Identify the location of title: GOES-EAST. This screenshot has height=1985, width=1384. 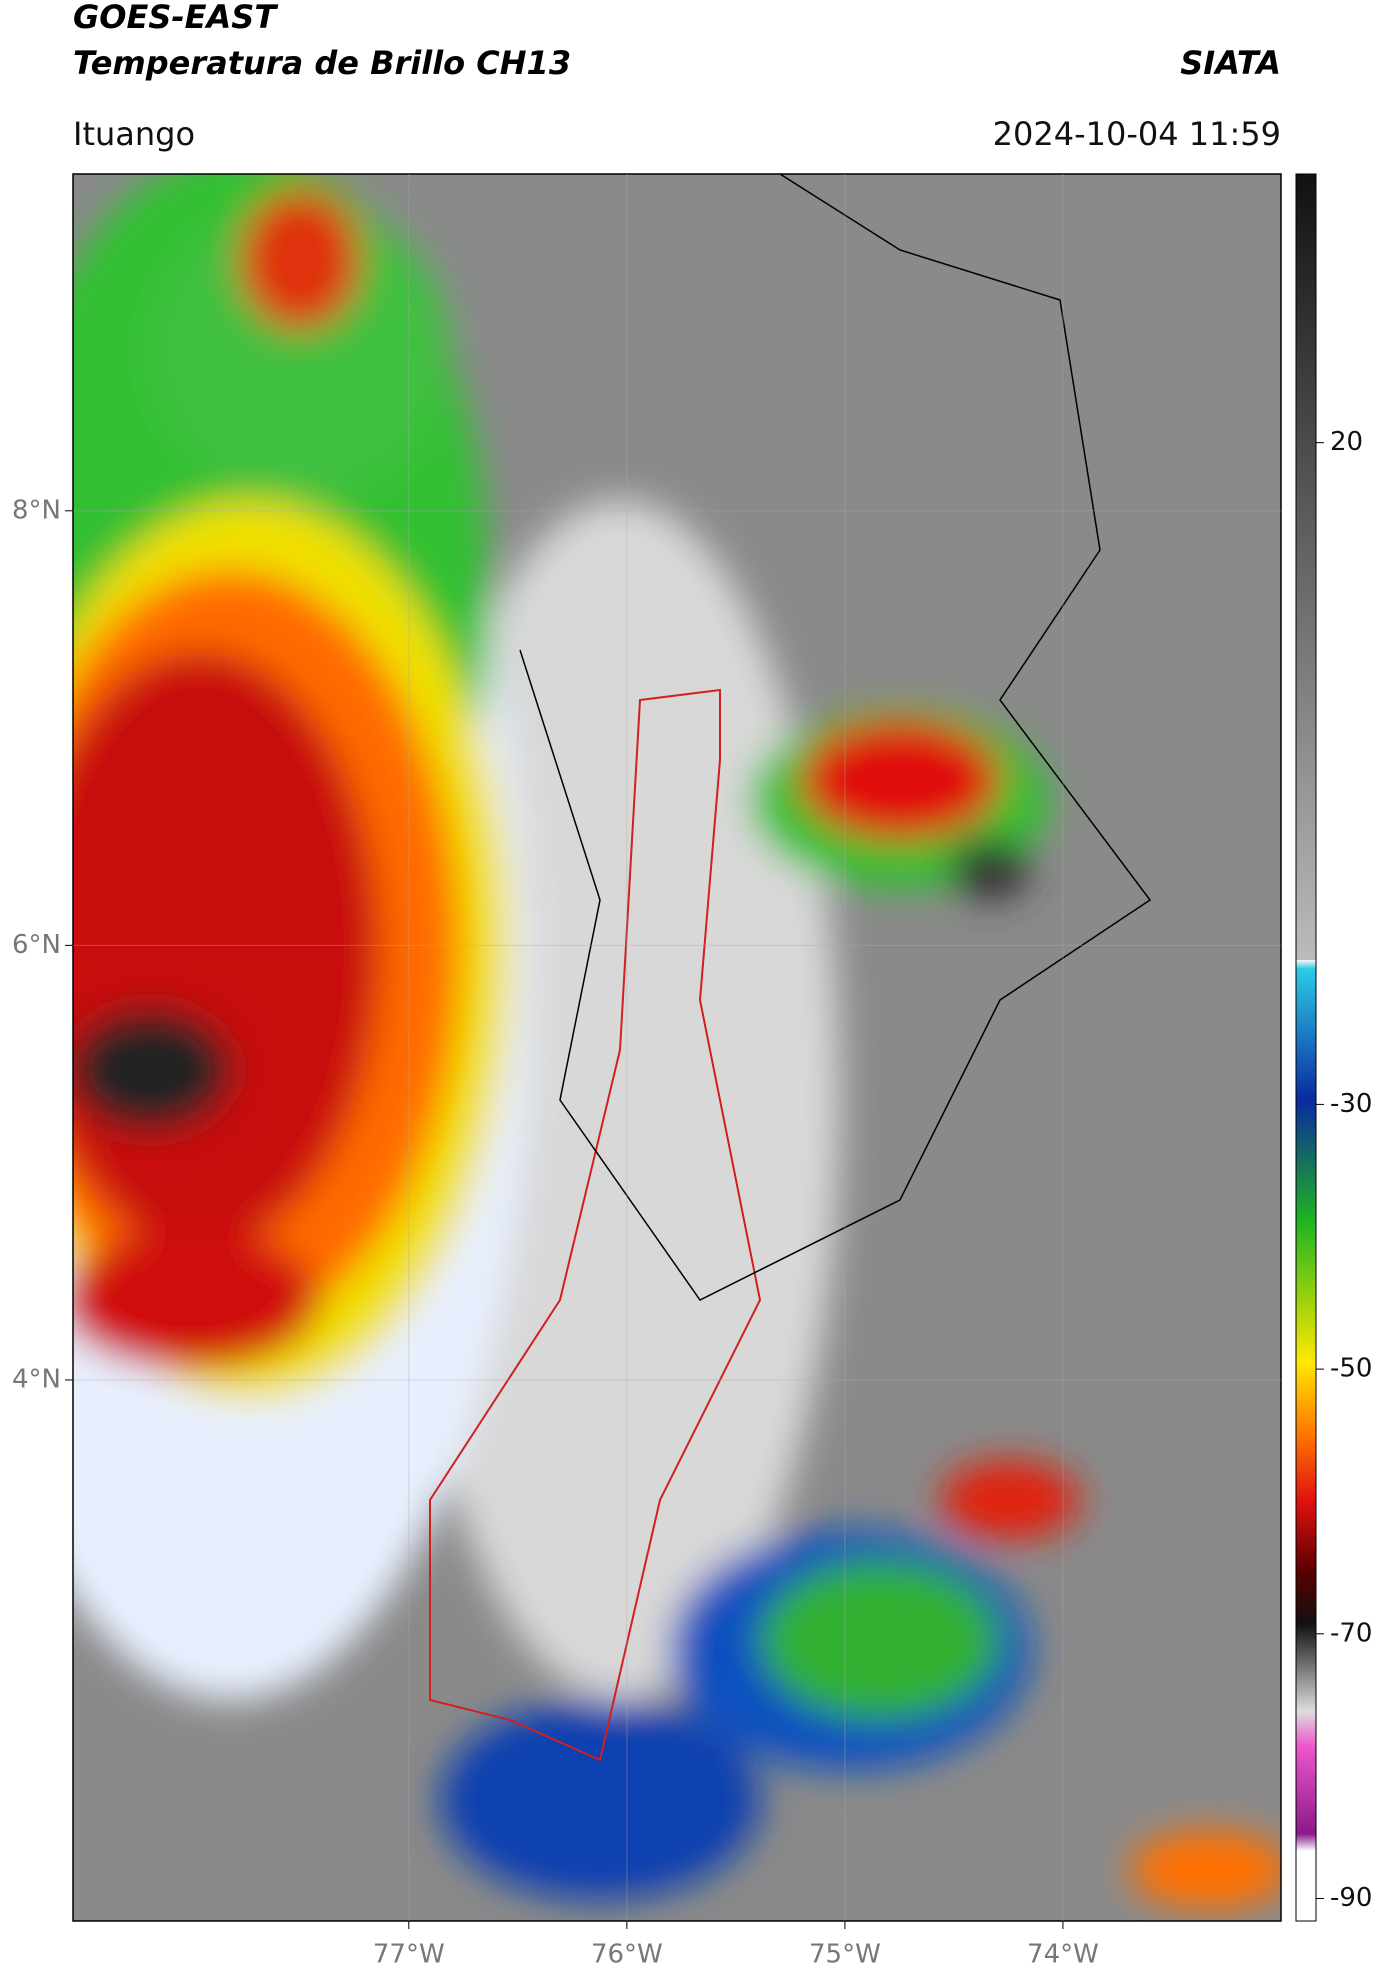
(175, 18).